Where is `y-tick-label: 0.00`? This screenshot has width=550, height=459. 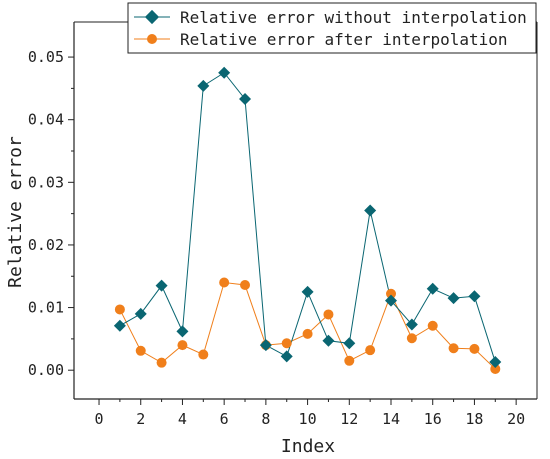 y-tick-label: 0.00 is located at coordinates (46, 370).